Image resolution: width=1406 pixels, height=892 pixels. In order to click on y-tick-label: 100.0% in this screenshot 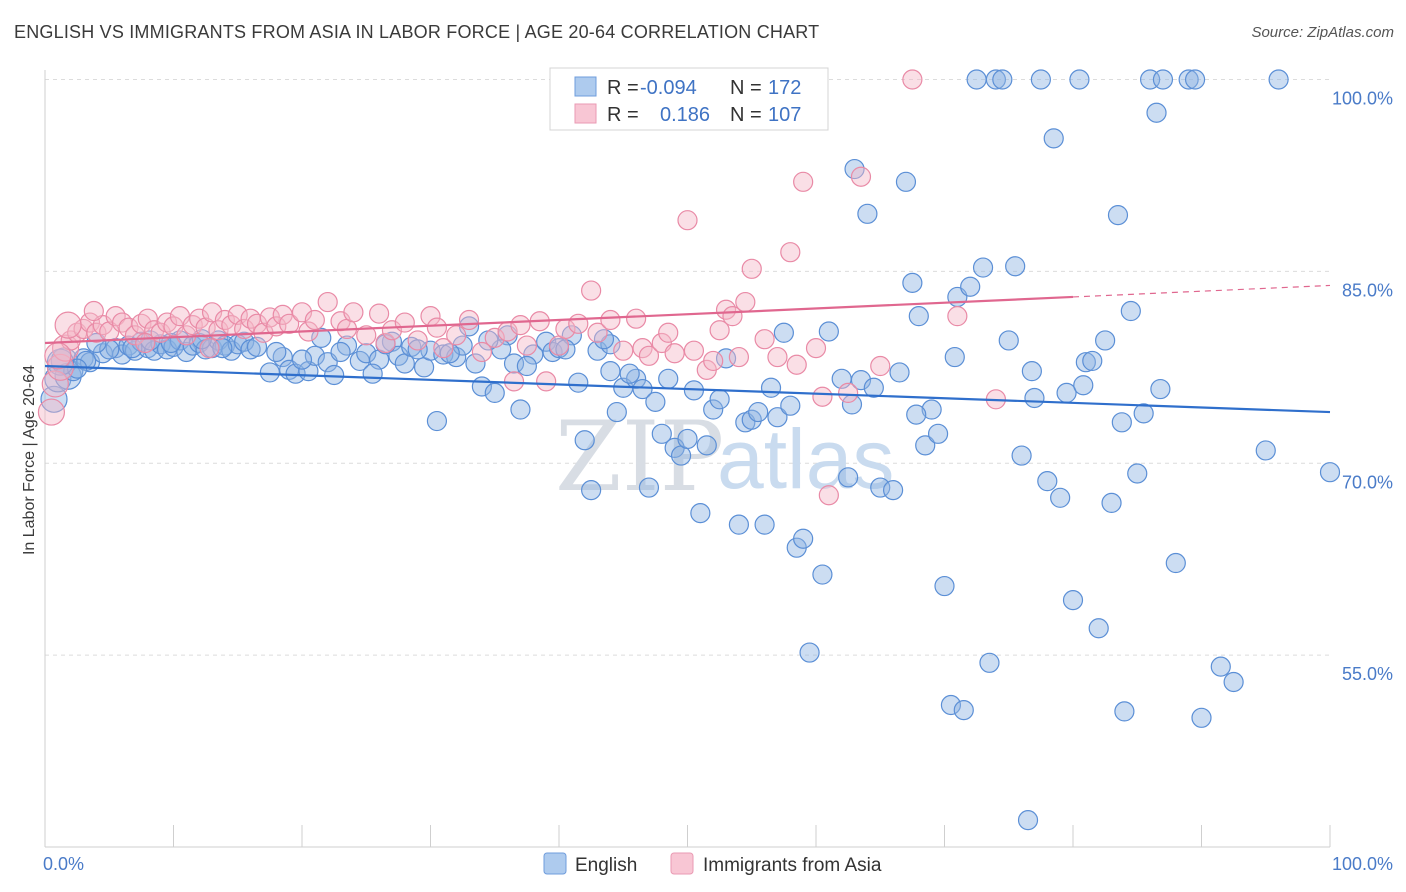, I will do `click(1362, 99)`.